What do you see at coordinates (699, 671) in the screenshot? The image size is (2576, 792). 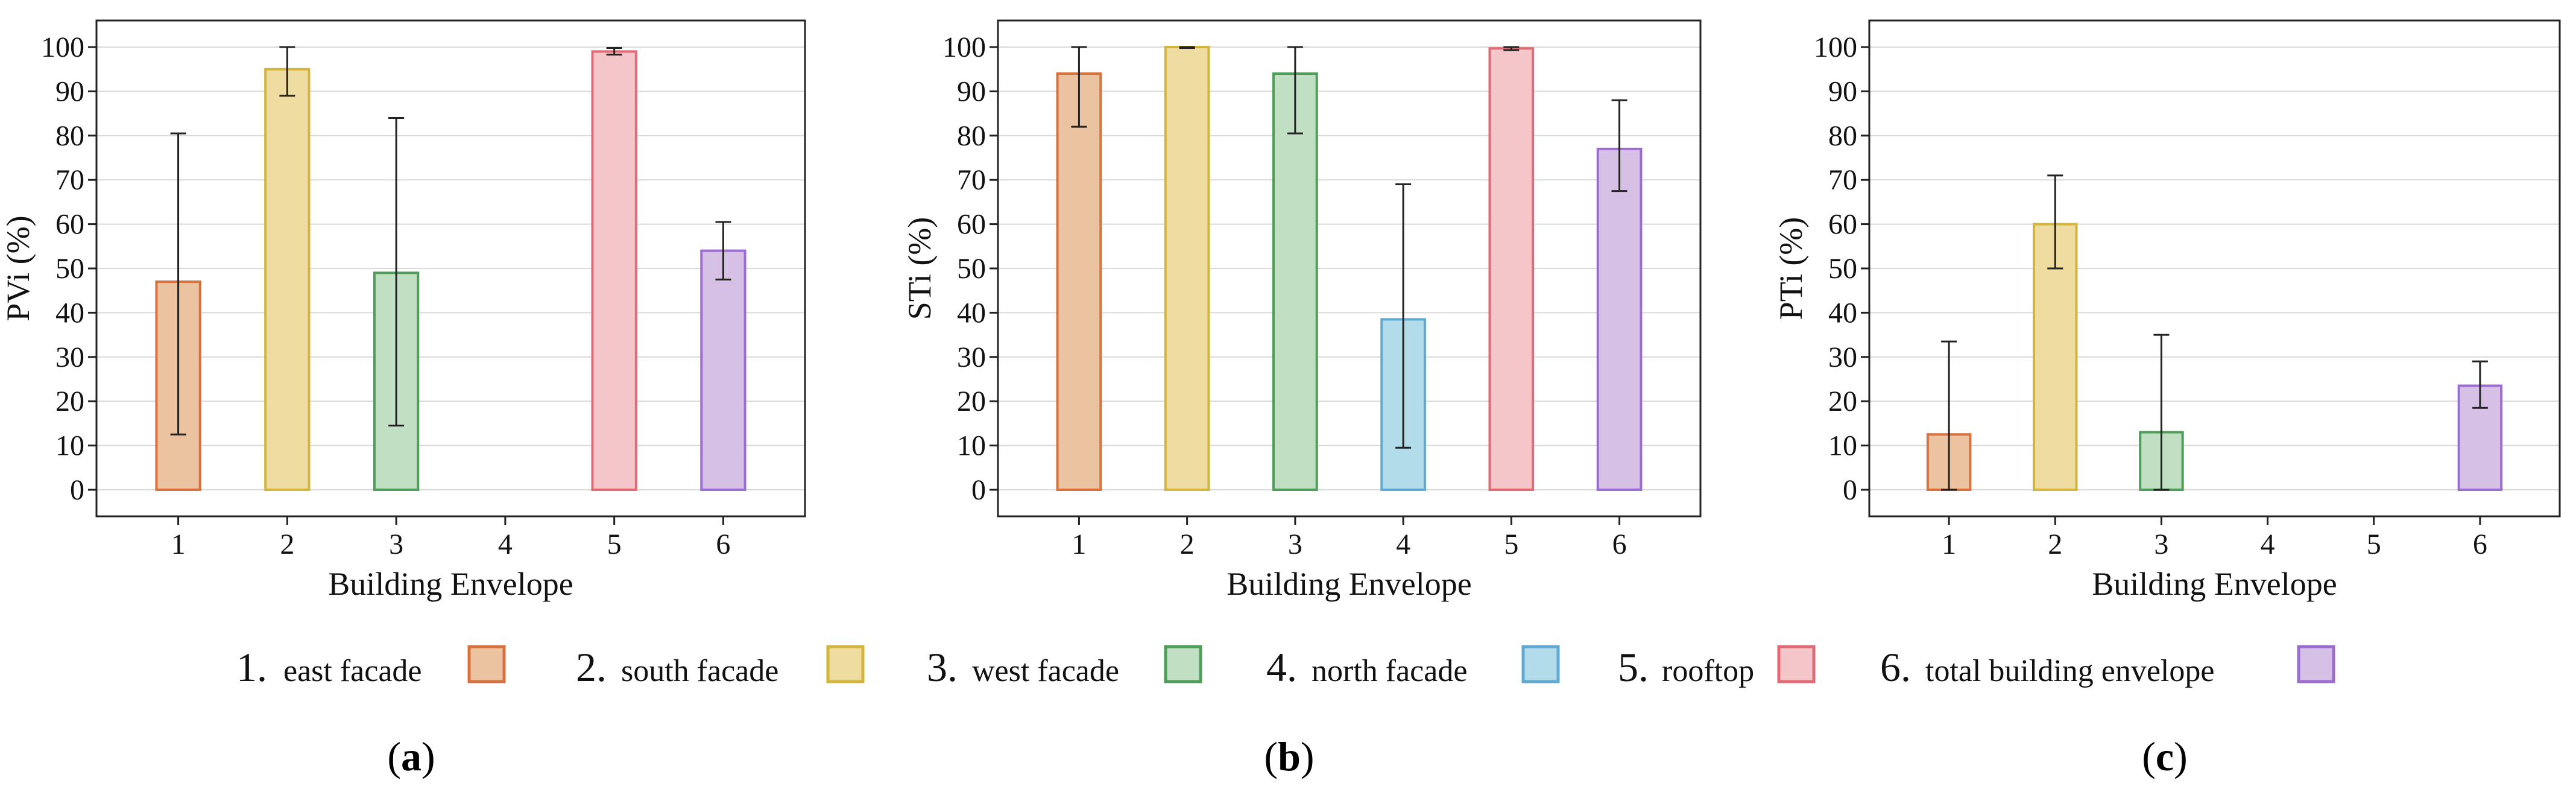 I see `legend-label-2: south facade` at bounding box center [699, 671].